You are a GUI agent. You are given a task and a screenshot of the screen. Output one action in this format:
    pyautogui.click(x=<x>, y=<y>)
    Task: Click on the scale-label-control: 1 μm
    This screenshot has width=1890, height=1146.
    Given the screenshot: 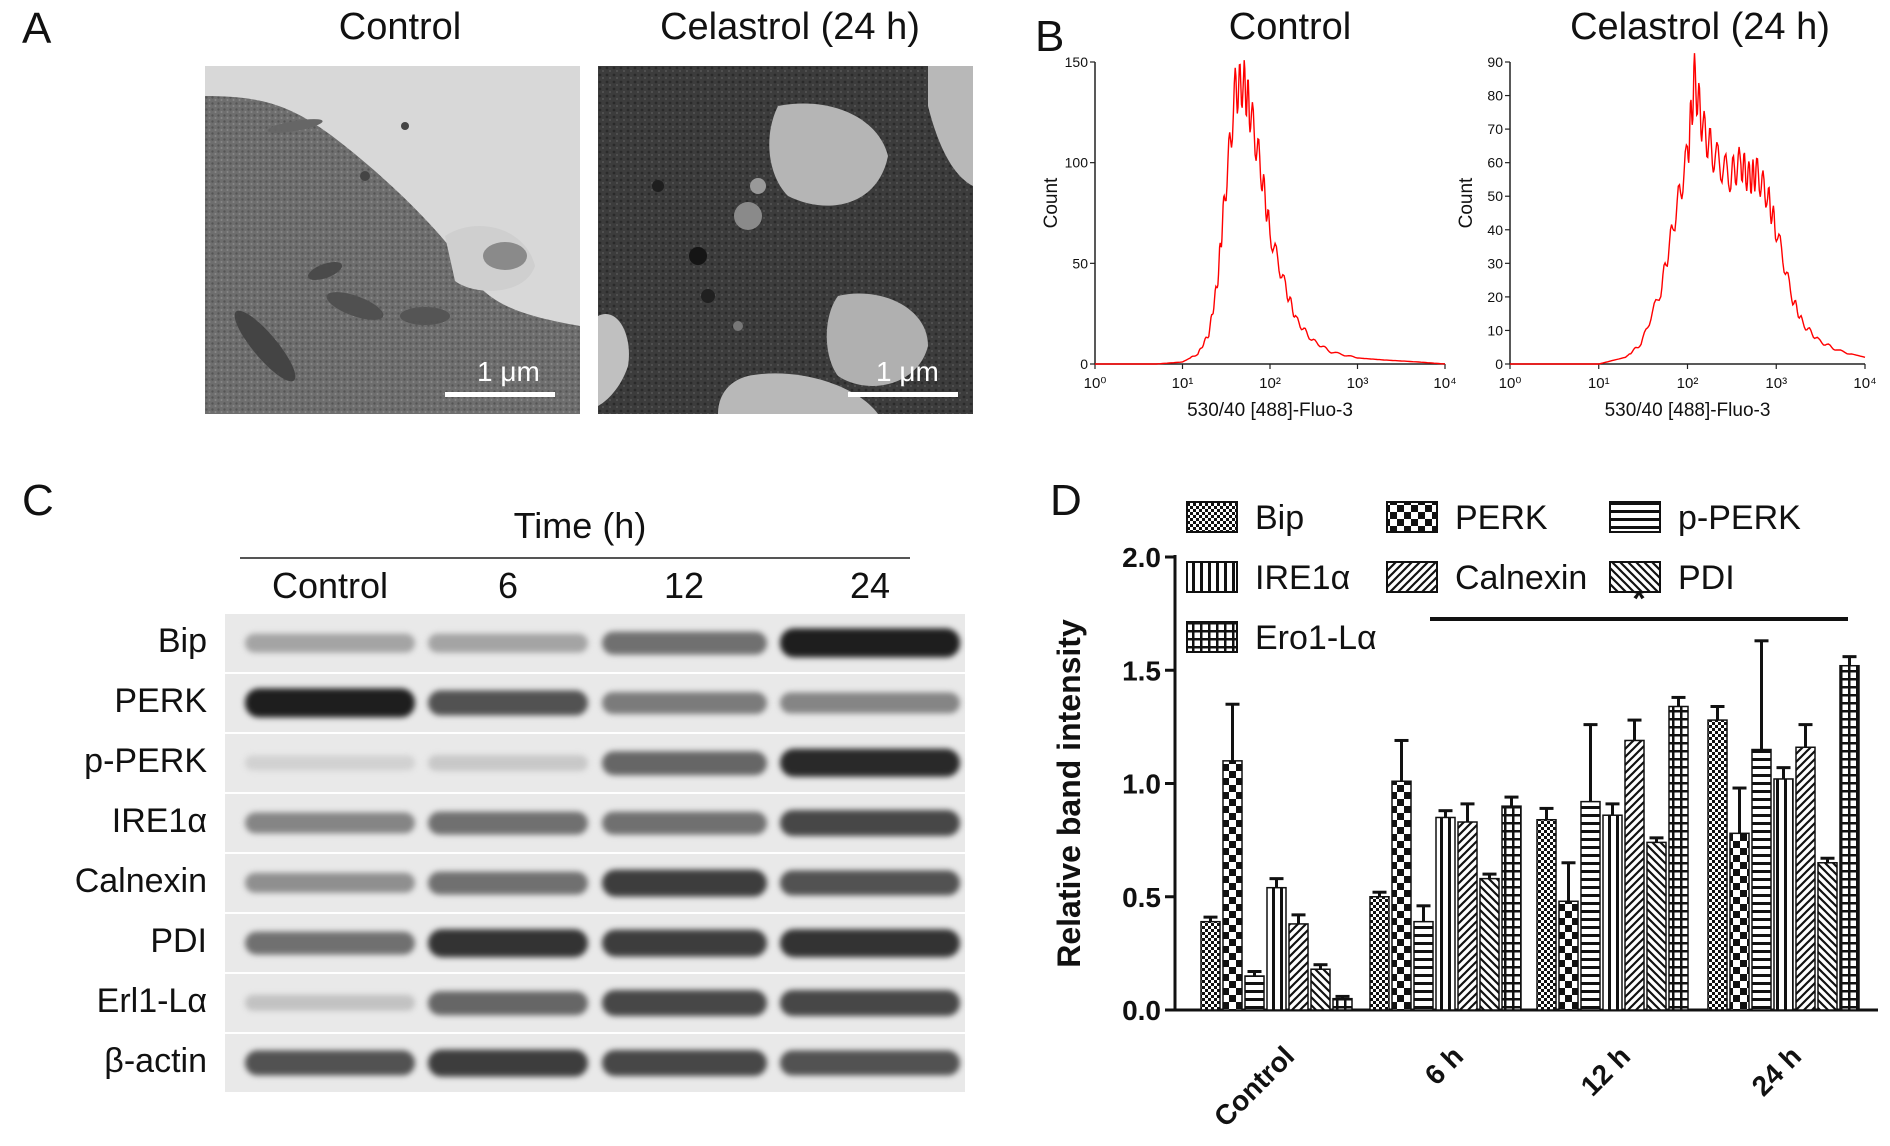 What is the action you would take?
    pyautogui.click(x=508, y=371)
    